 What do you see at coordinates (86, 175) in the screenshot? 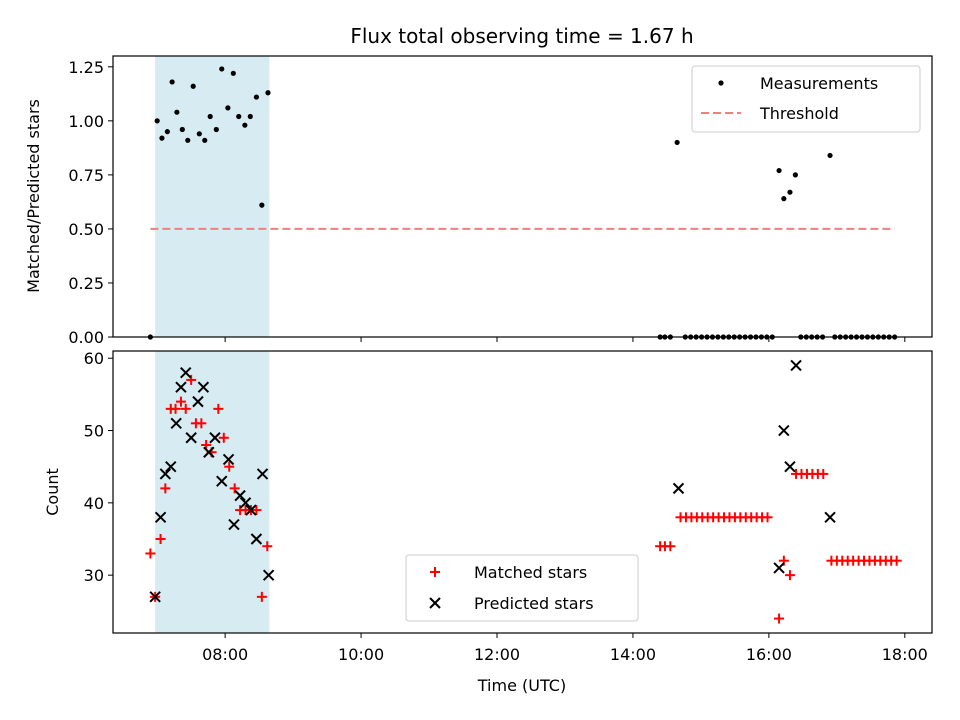
I see `top-y-tick-label: 0.75` at bounding box center [86, 175].